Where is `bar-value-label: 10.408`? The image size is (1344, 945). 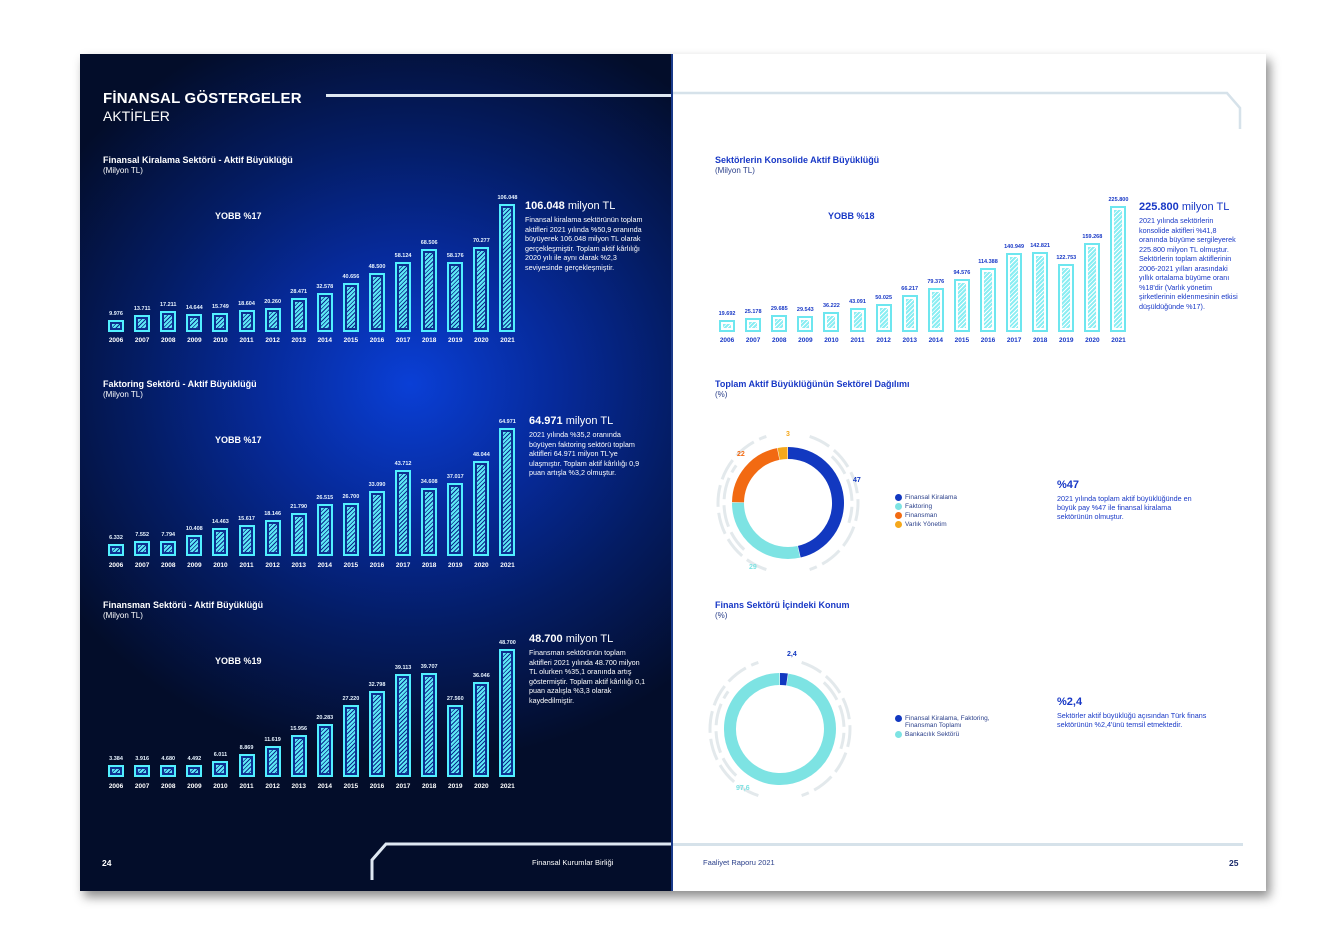
bar-value-label: 10.408 is located at coordinates (194, 529).